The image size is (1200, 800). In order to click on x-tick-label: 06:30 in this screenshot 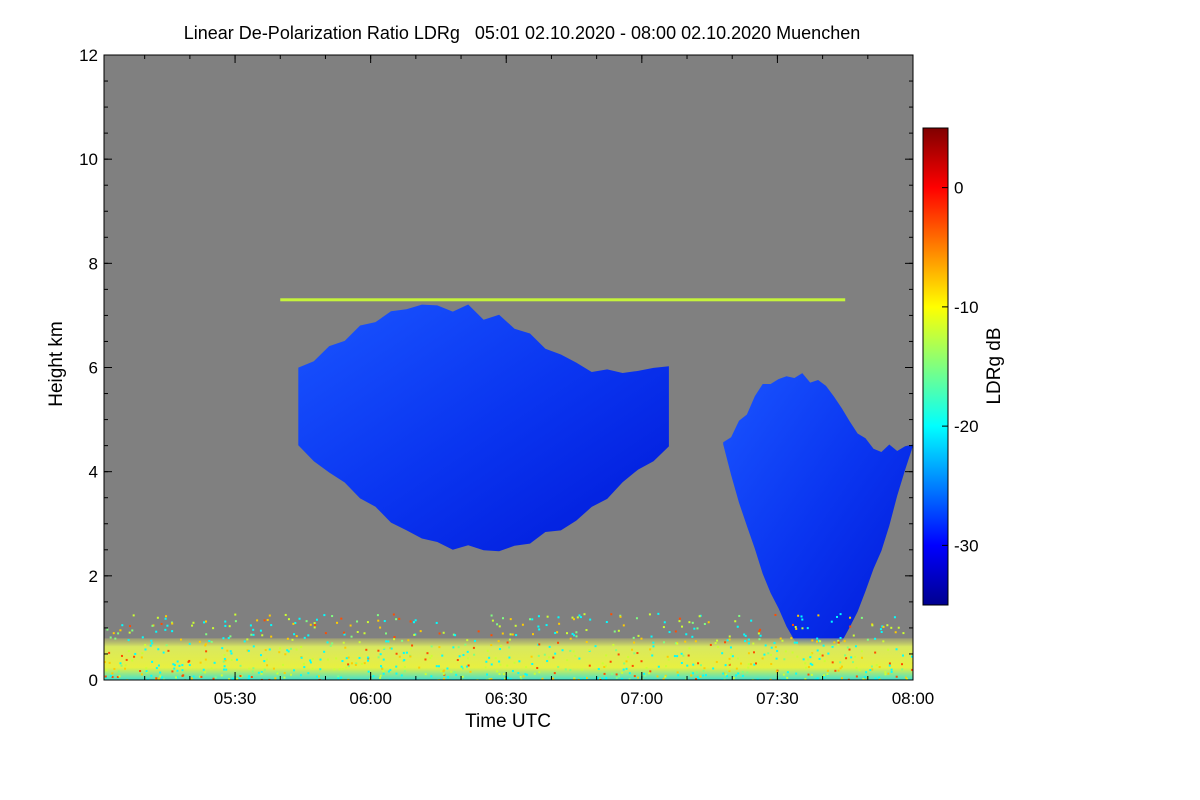, I will do `click(506, 698)`.